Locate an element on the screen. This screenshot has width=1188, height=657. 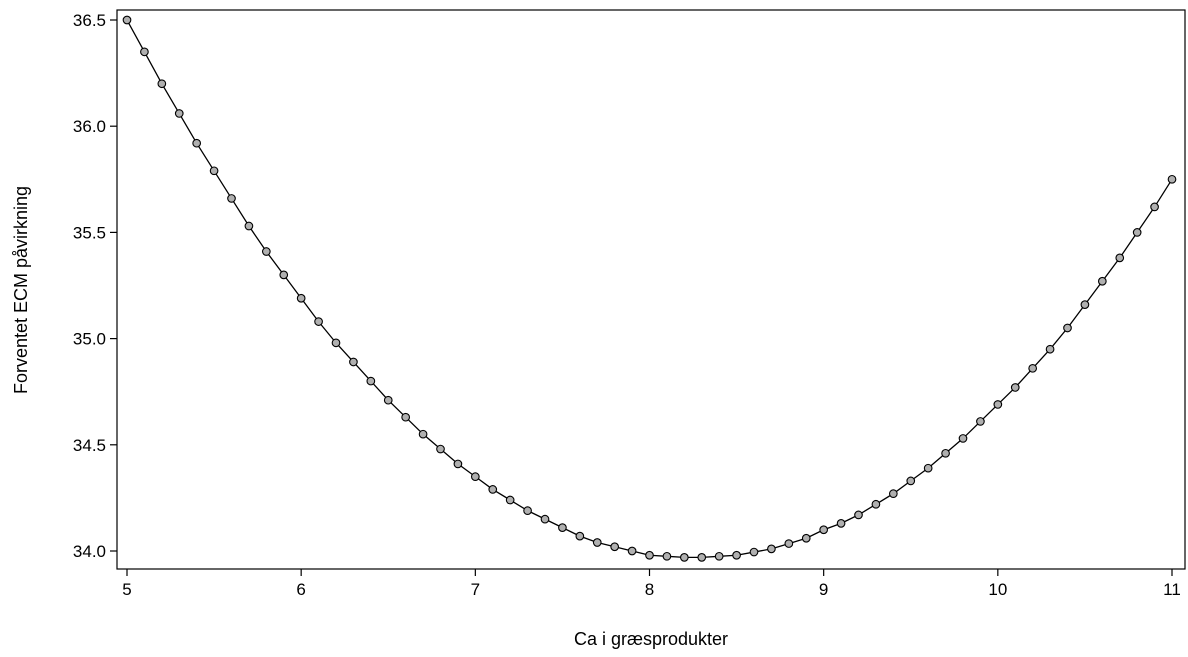
x-tick-label: 7 is located at coordinates (475, 589).